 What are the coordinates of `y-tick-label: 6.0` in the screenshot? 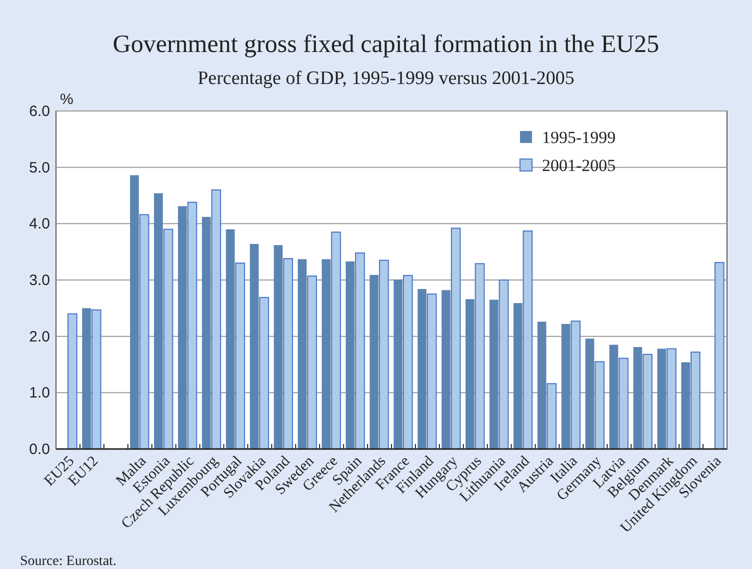 It's located at (39, 111).